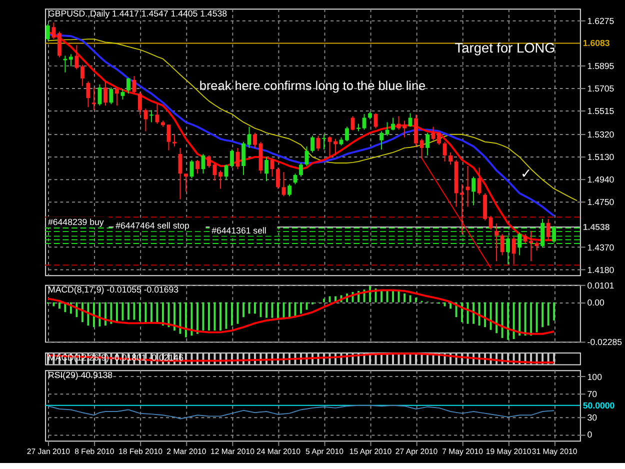  What do you see at coordinates (600, 66) in the screenshot?
I see `y-tick-label: 1.5895` at bounding box center [600, 66].